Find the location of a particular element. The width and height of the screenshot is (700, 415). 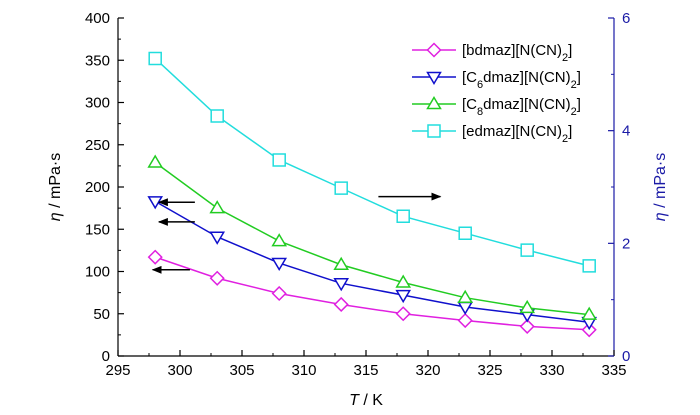

legend-label: [bdmaz][N(CN)2] is located at coordinates (517, 53).